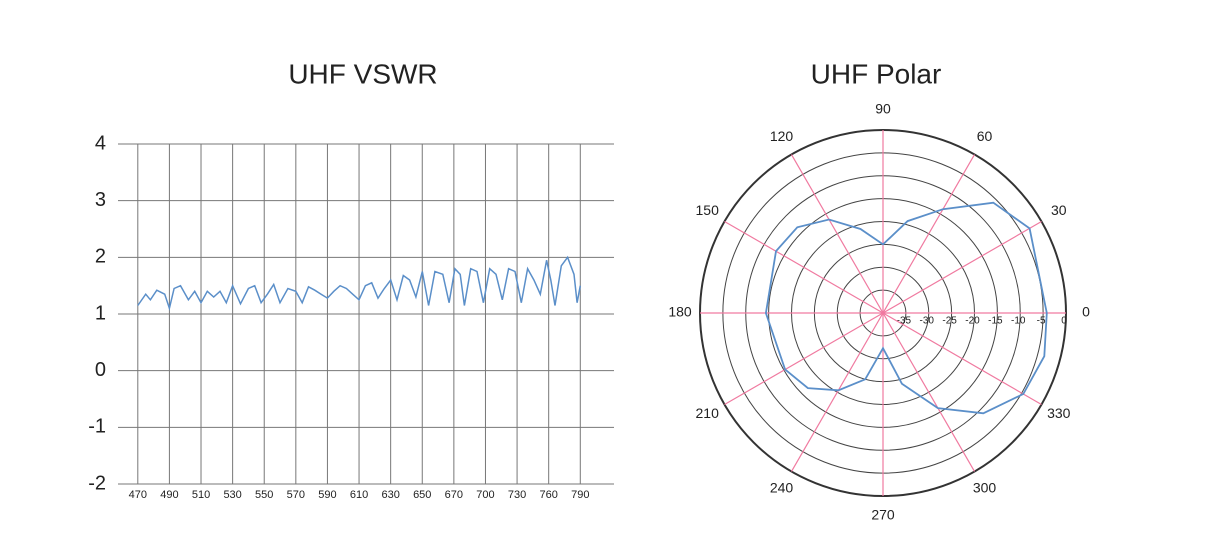  I want to click on y-tick-label: 0, so click(100, 370).